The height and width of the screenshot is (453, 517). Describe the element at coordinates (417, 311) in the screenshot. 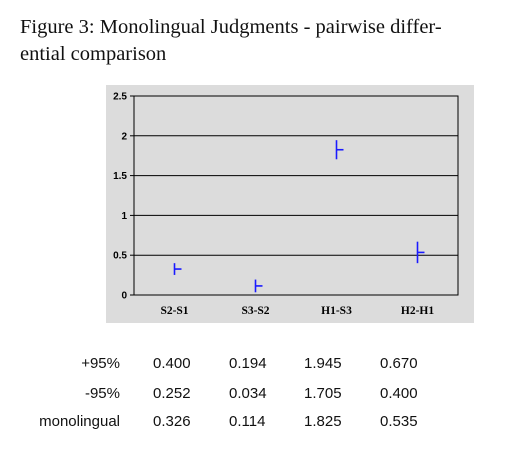

I see `x-tick-label-3: H2-H1` at that location.